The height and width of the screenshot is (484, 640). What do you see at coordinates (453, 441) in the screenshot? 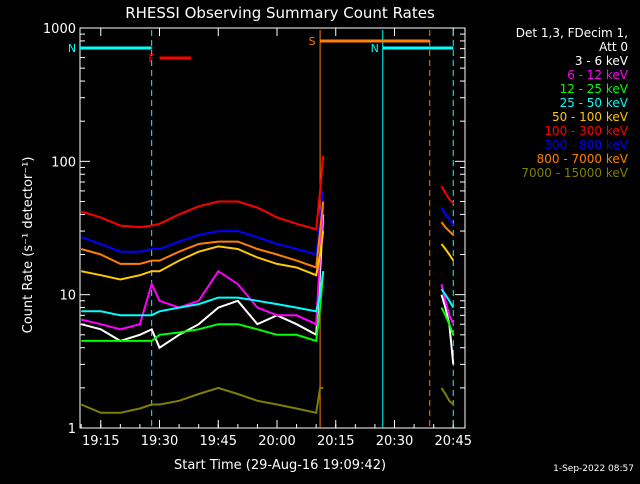
I see `x-tick-label: 20:45` at bounding box center [453, 441].